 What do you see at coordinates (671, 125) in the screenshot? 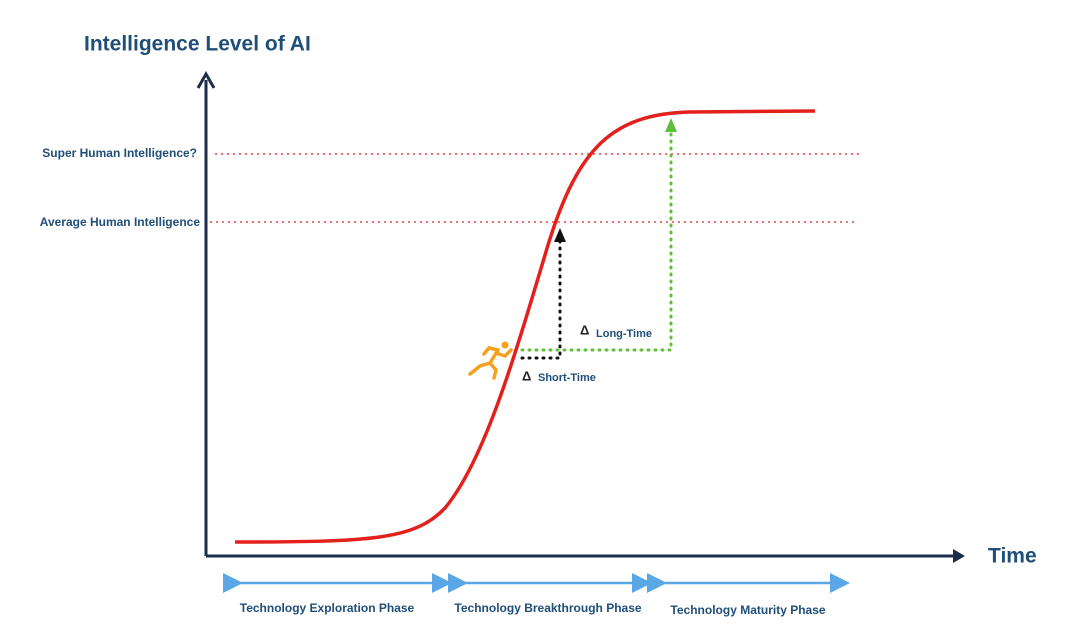
I see `long-time-arrow` at bounding box center [671, 125].